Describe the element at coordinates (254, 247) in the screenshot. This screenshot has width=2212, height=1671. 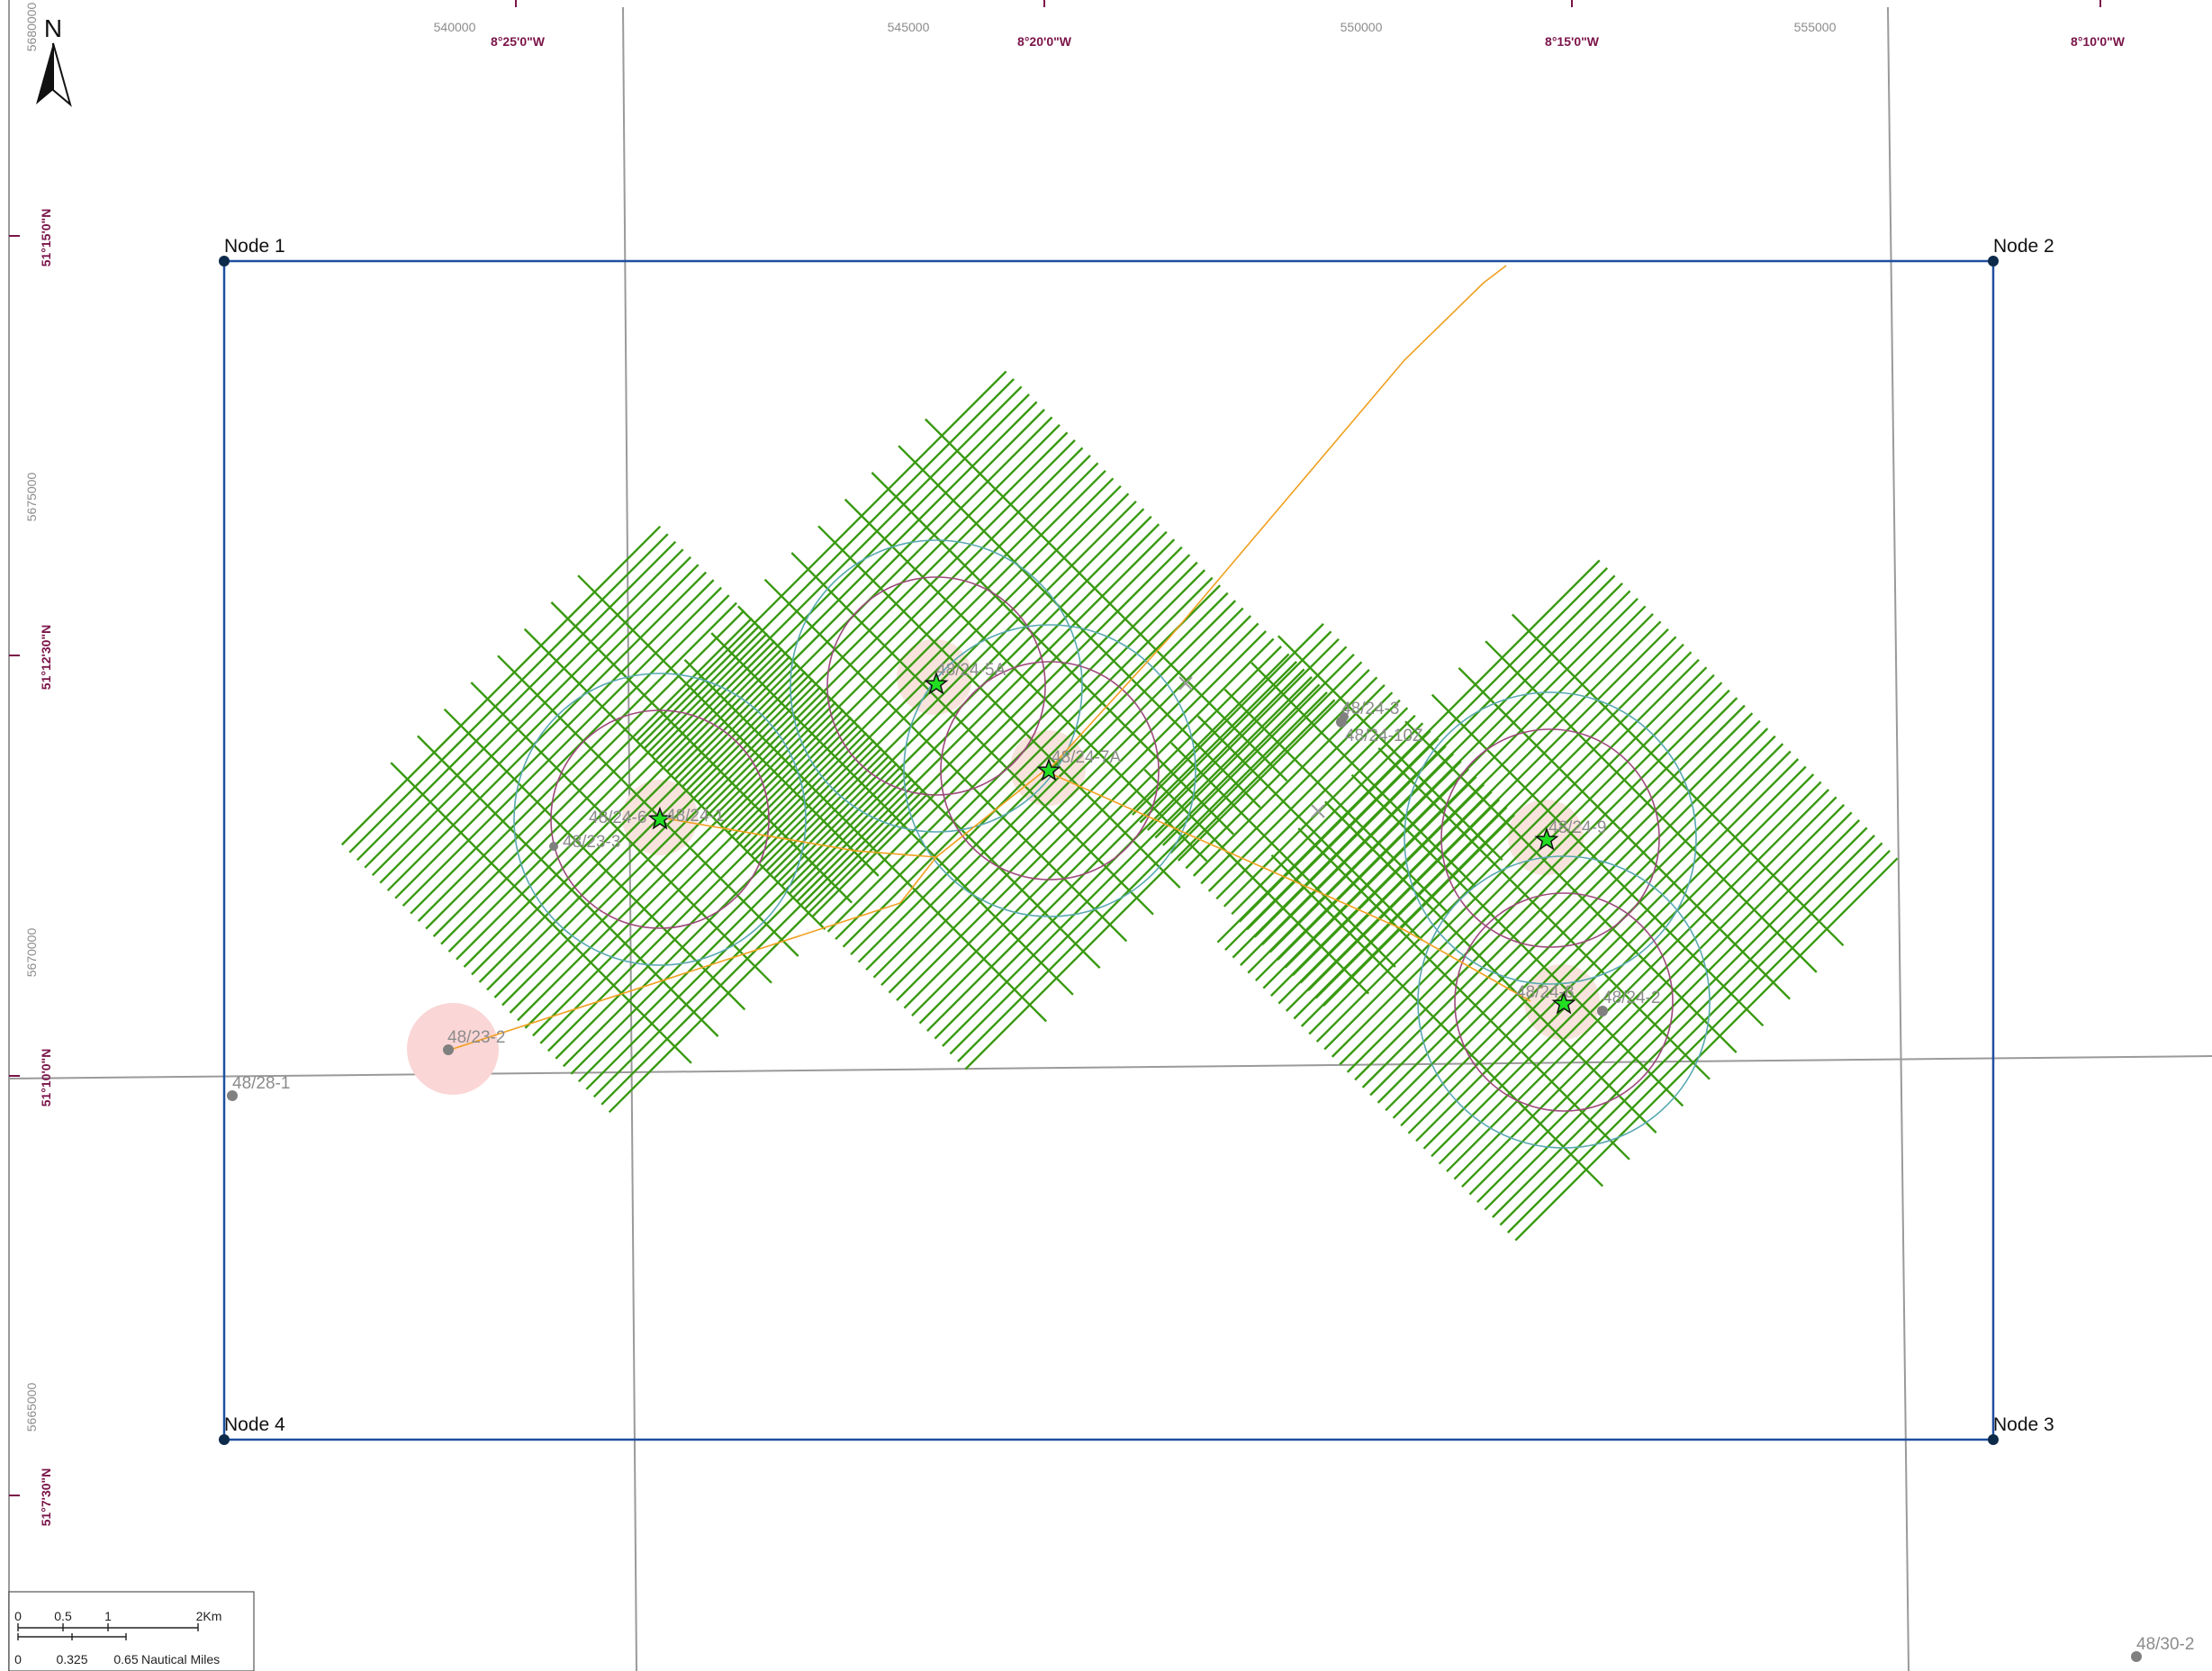
I see `node-label: Node 1` at that location.